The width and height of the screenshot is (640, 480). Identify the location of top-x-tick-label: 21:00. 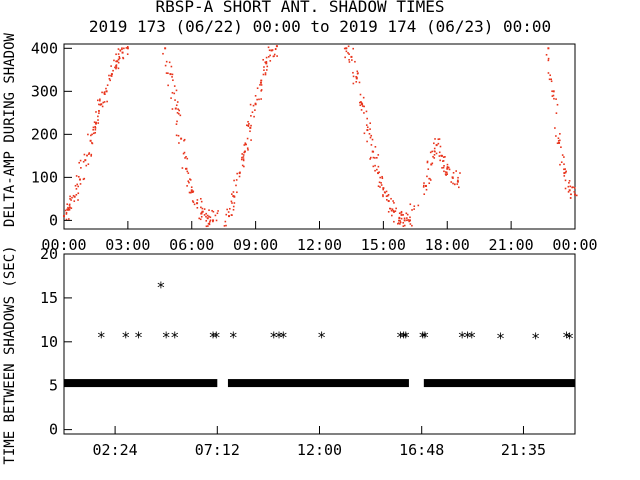
(511, 245).